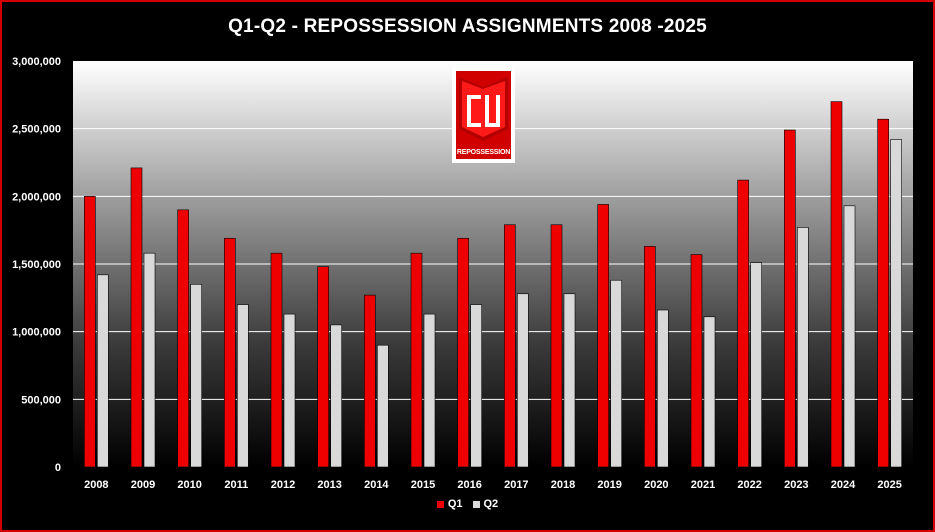 The image size is (935, 532). What do you see at coordinates (656, 485) in the screenshot?
I see `x-tick-label: 2020` at bounding box center [656, 485].